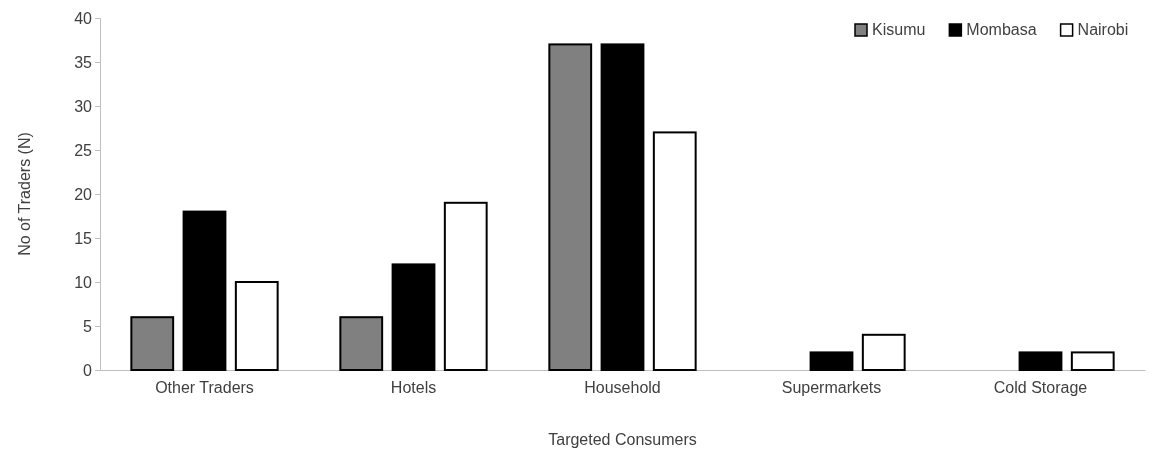  I want to click on x-tick-label: Cold Storage, so click(1040, 388).